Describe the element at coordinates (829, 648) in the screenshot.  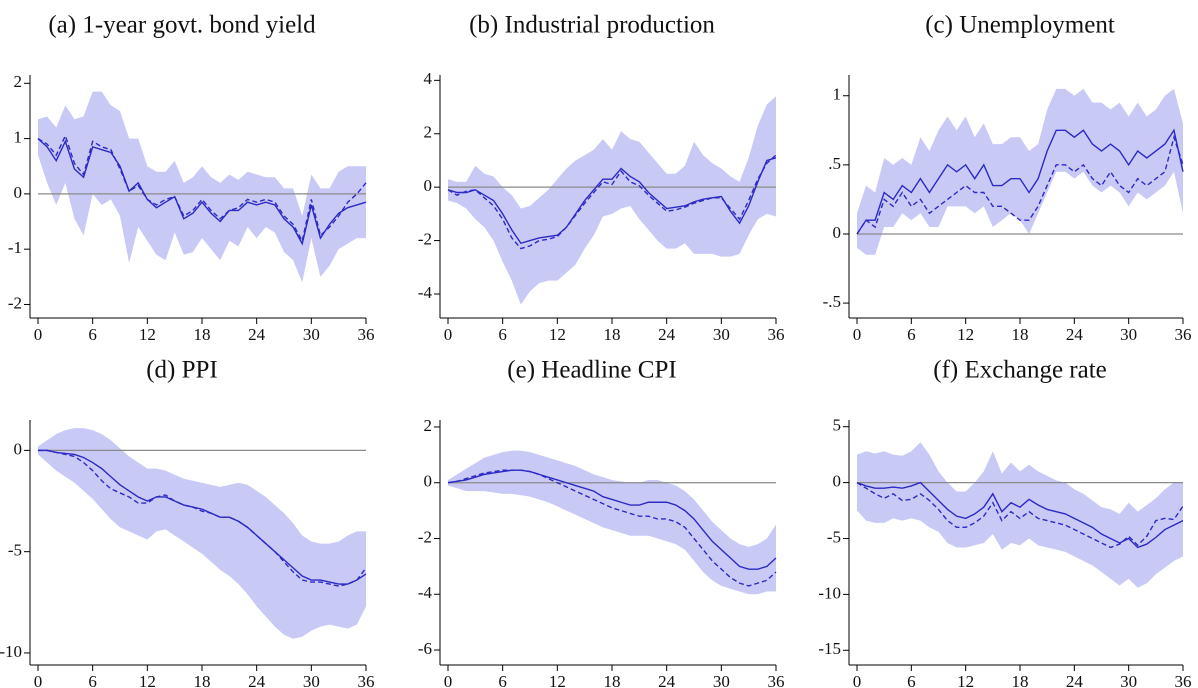
I see `y-tick-label: -15` at that location.